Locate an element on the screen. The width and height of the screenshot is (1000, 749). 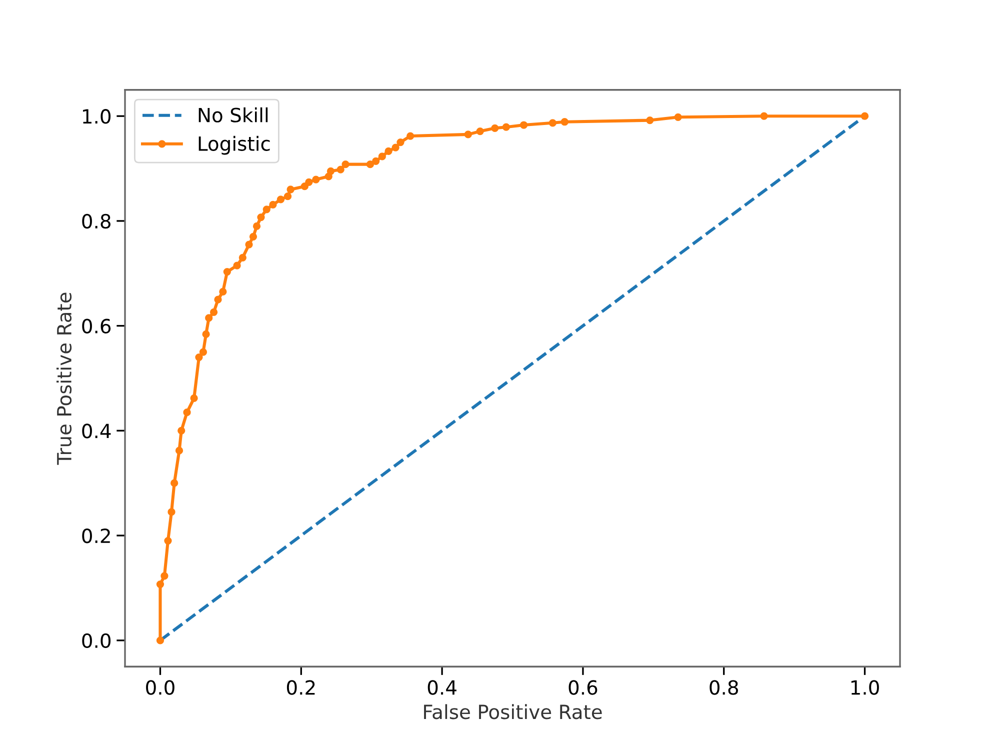
y-tick-label: 0.8 is located at coordinates (96, 221).